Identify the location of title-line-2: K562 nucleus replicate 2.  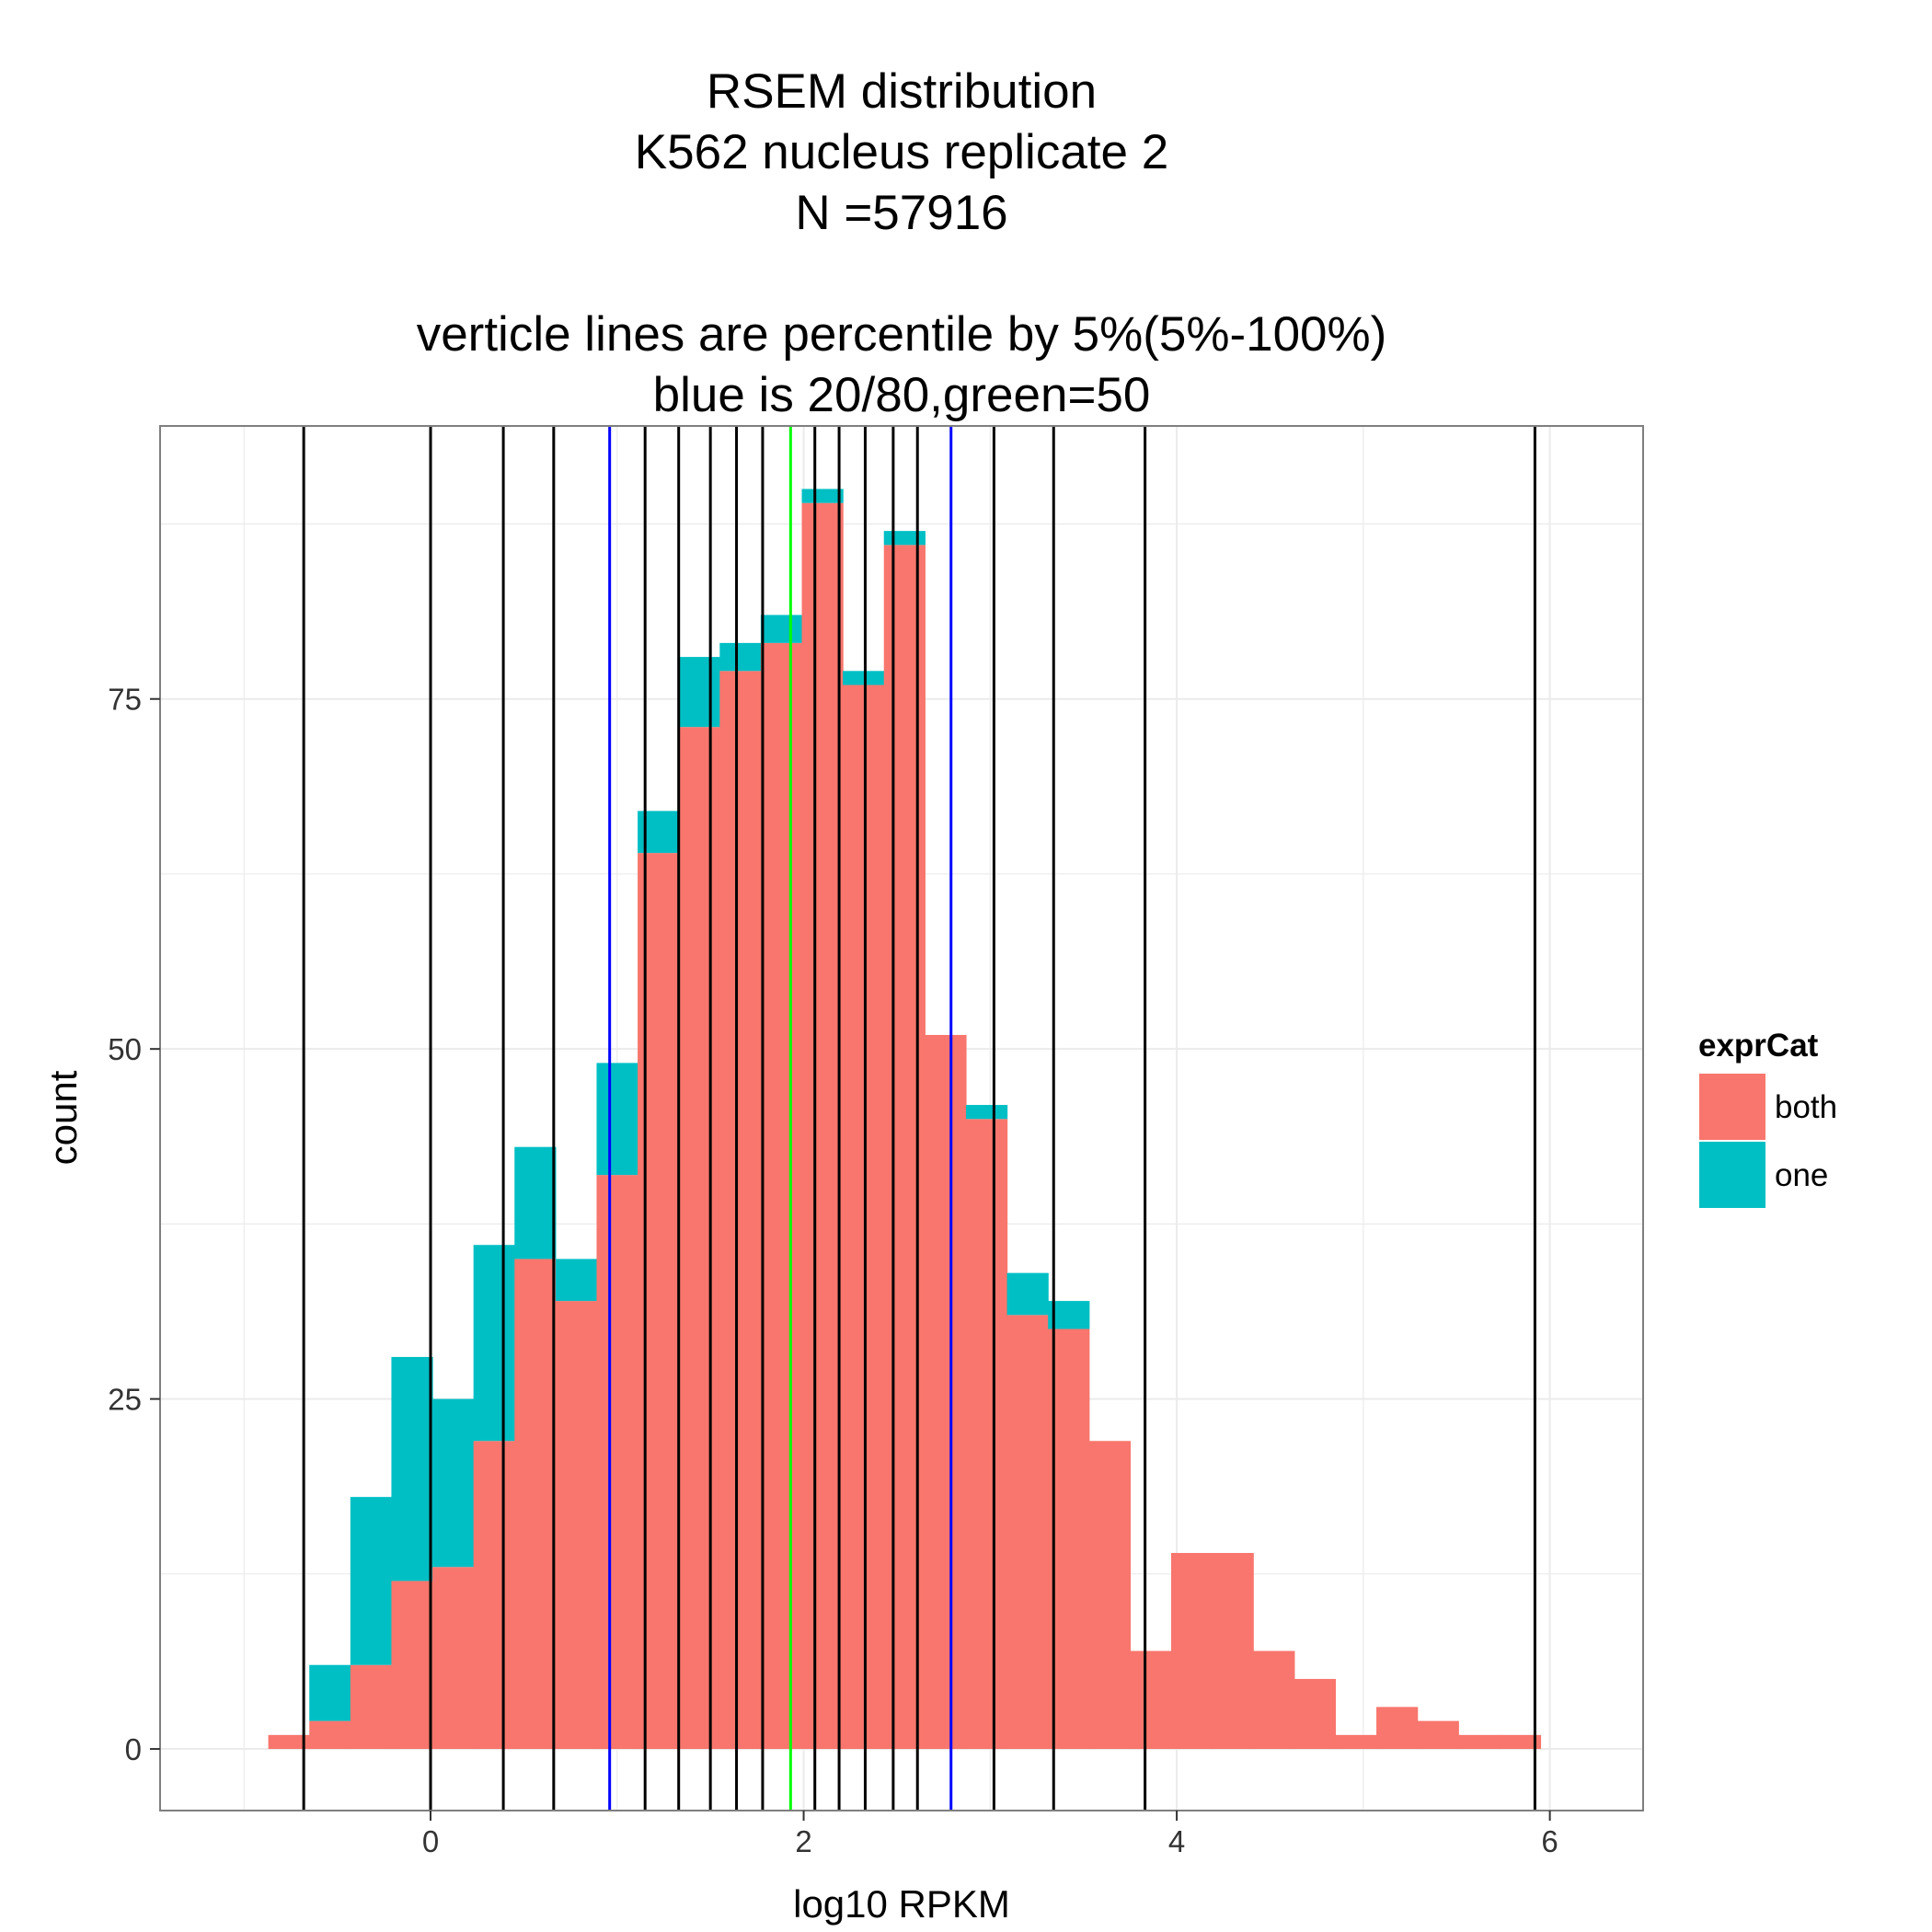
(901, 152).